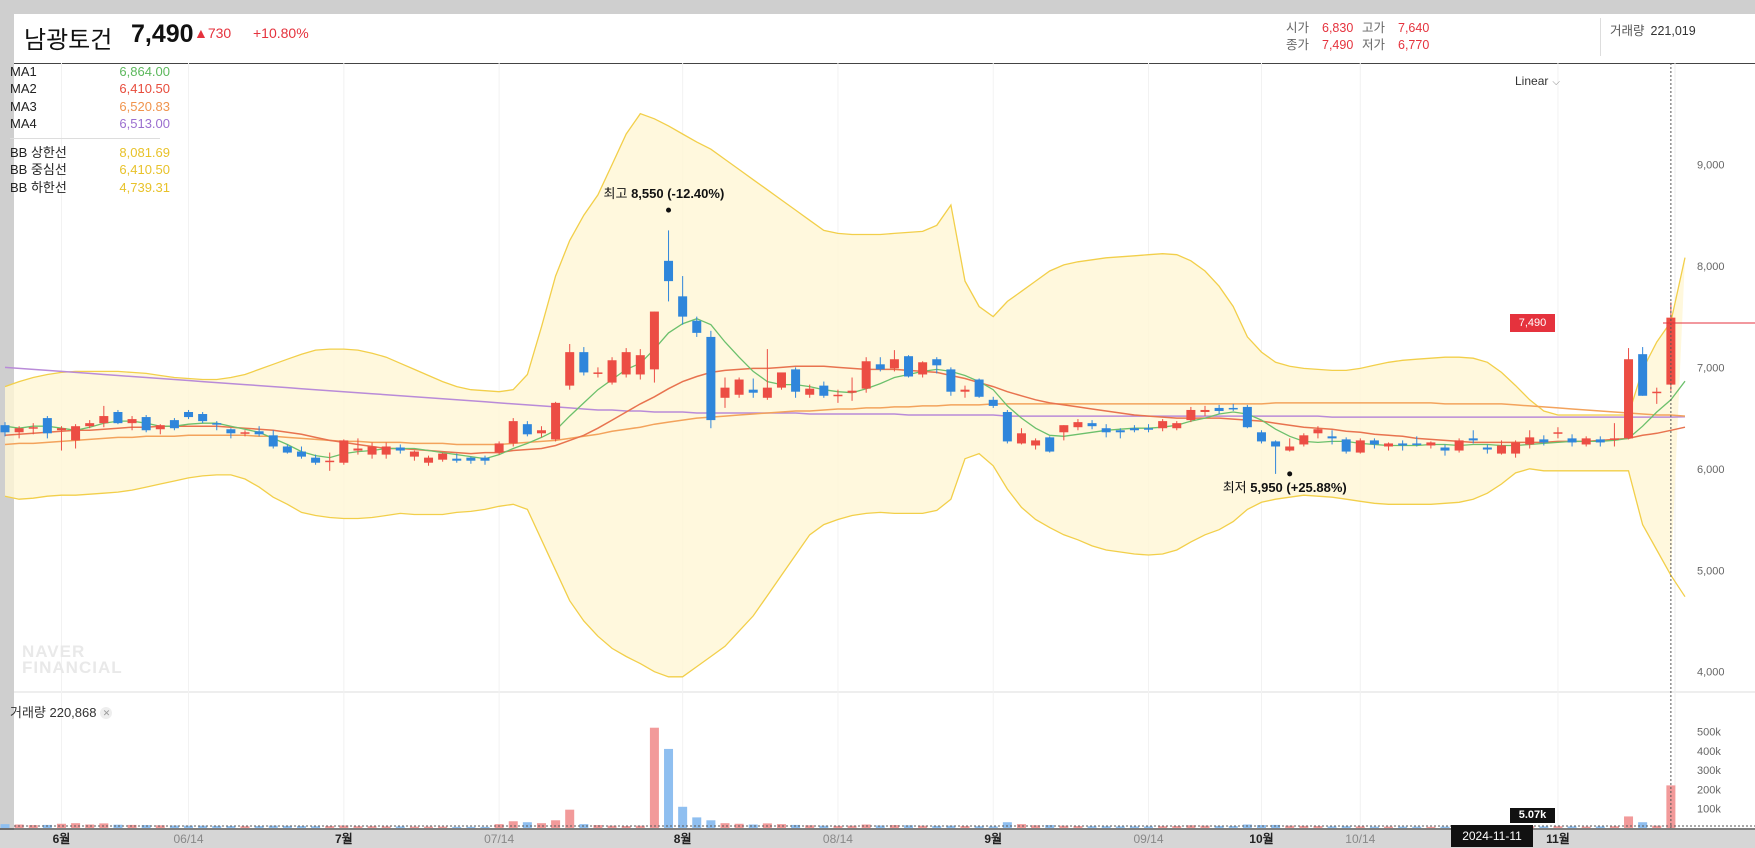  I want to click on low-value: 6,770, so click(1414, 45).